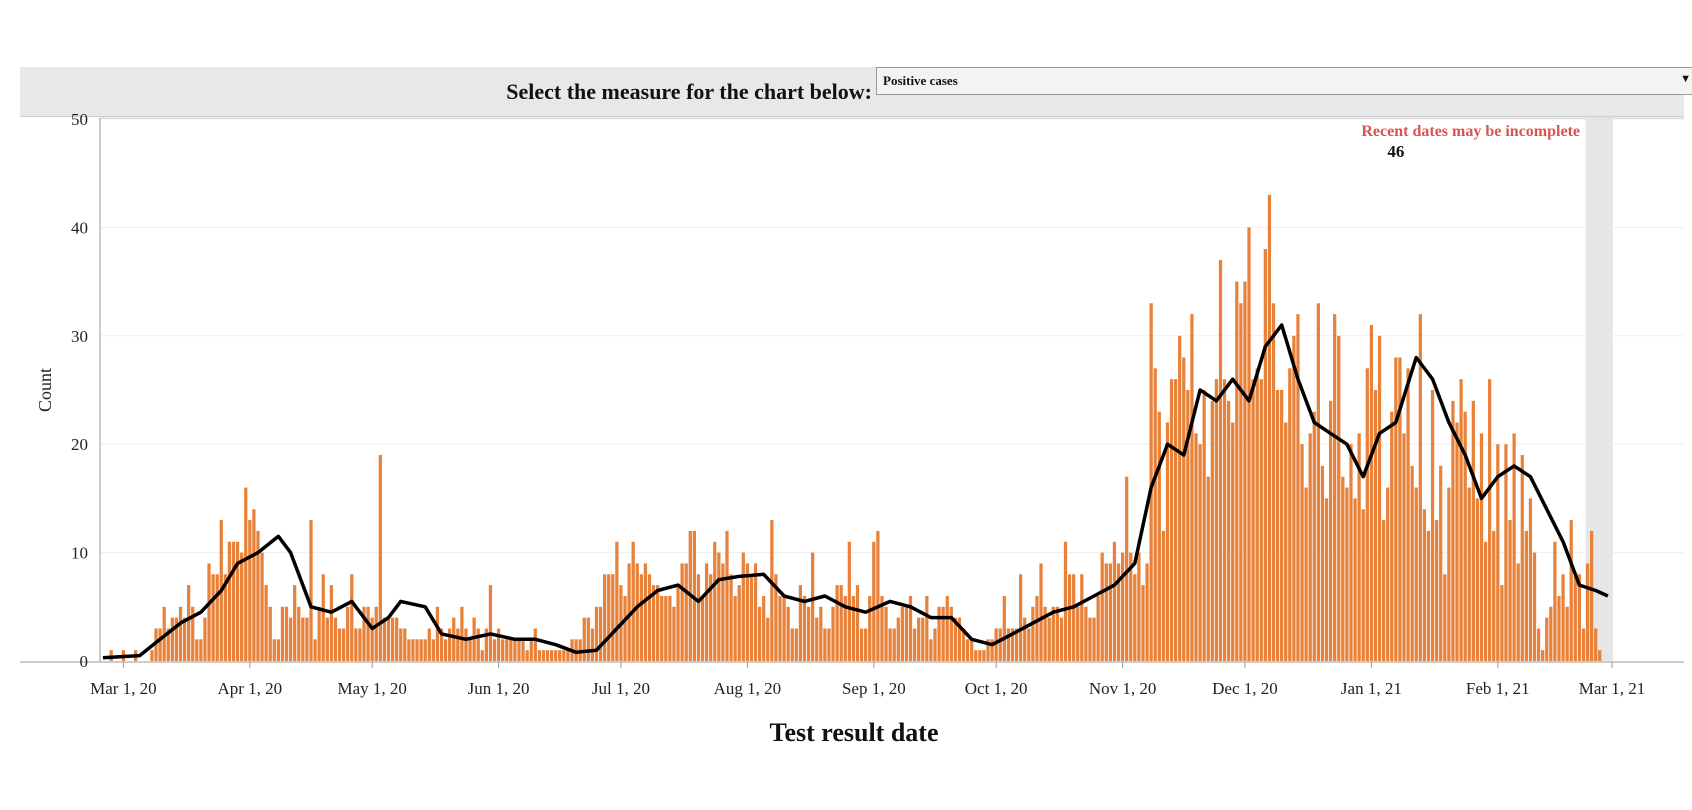  I want to click on x-axis-title: Test result date, so click(854, 732).